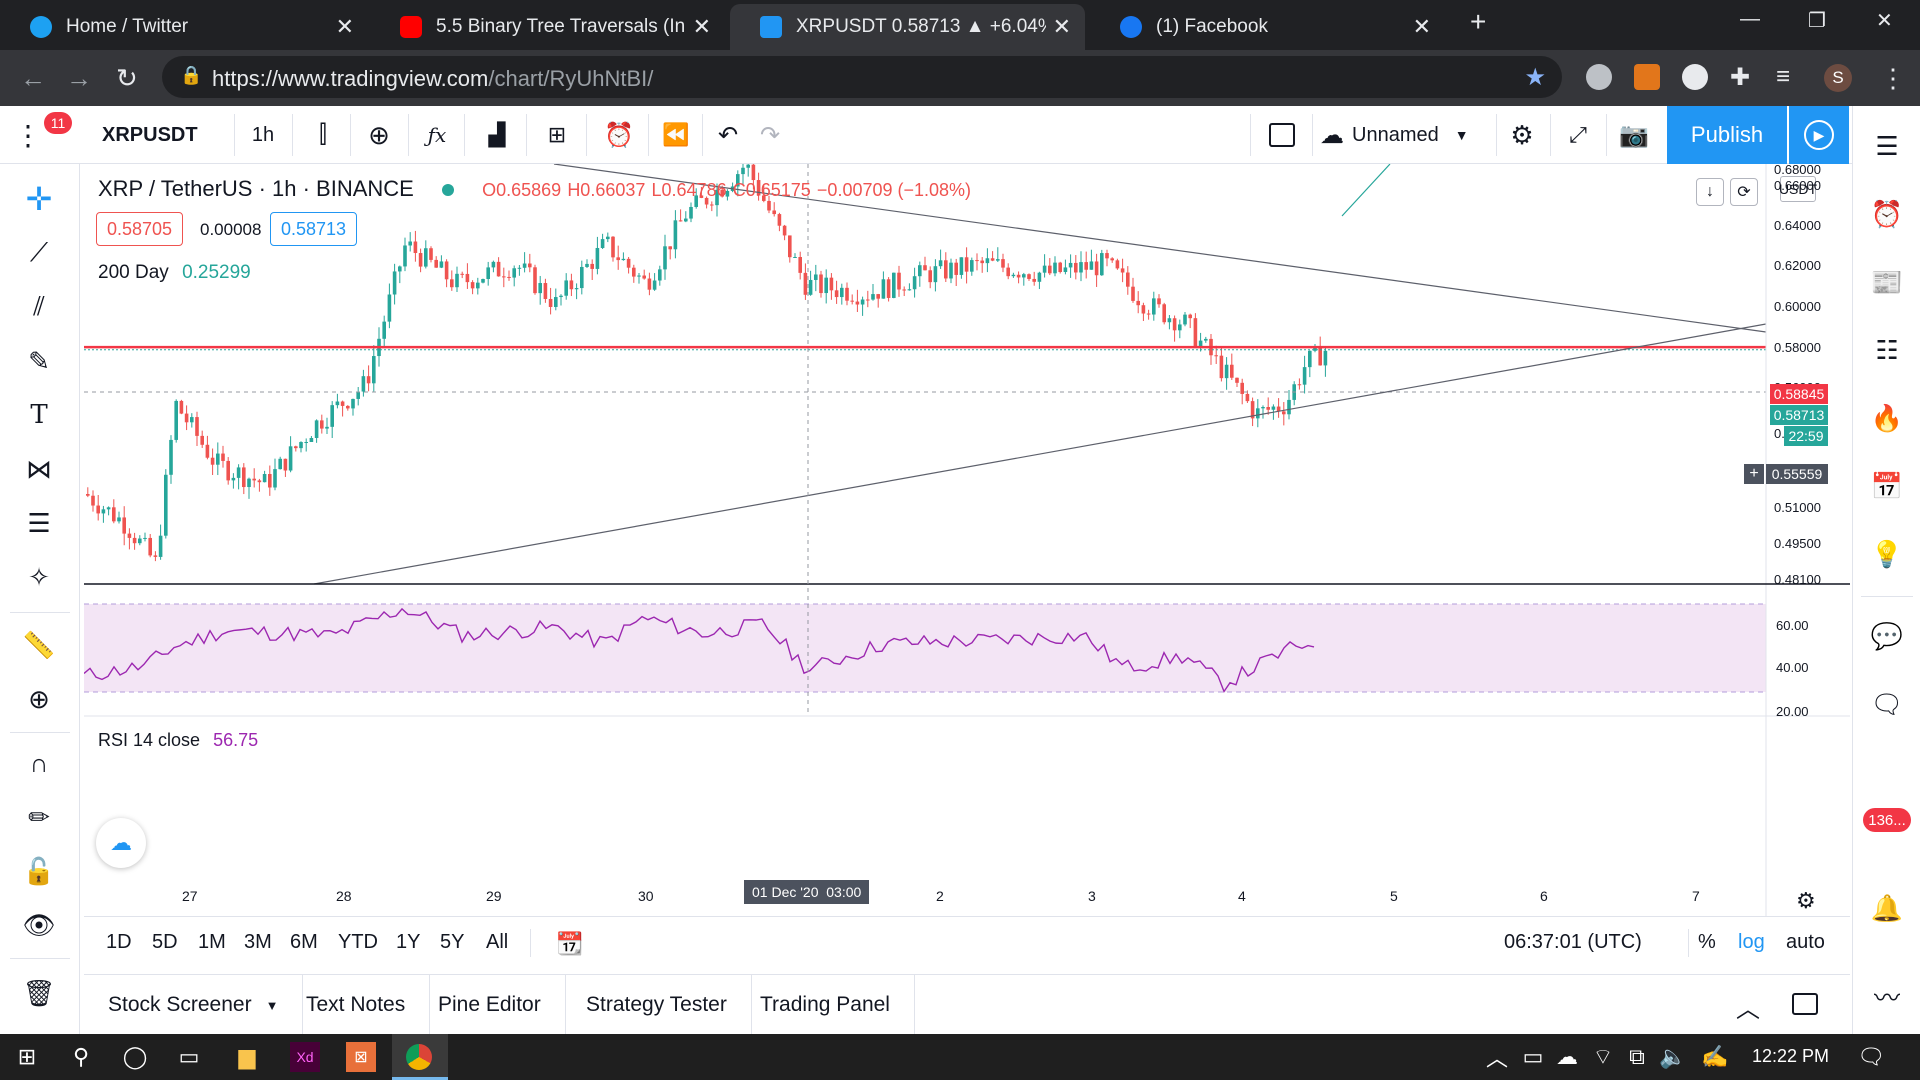 This screenshot has height=1080, width=1920. What do you see at coordinates (39, 252) in the screenshot?
I see `trend-line-icon: ⟋` at bounding box center [39, 252].